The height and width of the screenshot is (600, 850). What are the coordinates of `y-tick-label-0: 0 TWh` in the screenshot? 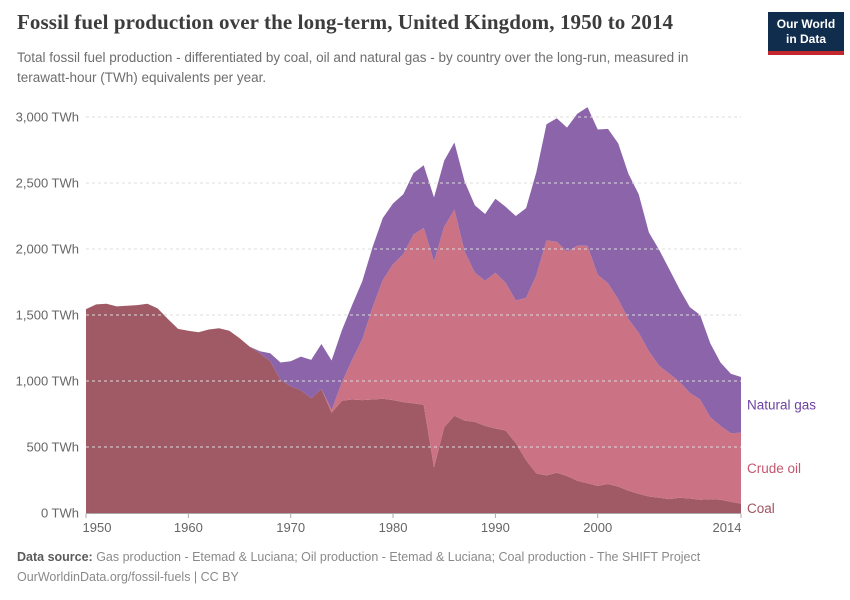 It's located at (60, 513).